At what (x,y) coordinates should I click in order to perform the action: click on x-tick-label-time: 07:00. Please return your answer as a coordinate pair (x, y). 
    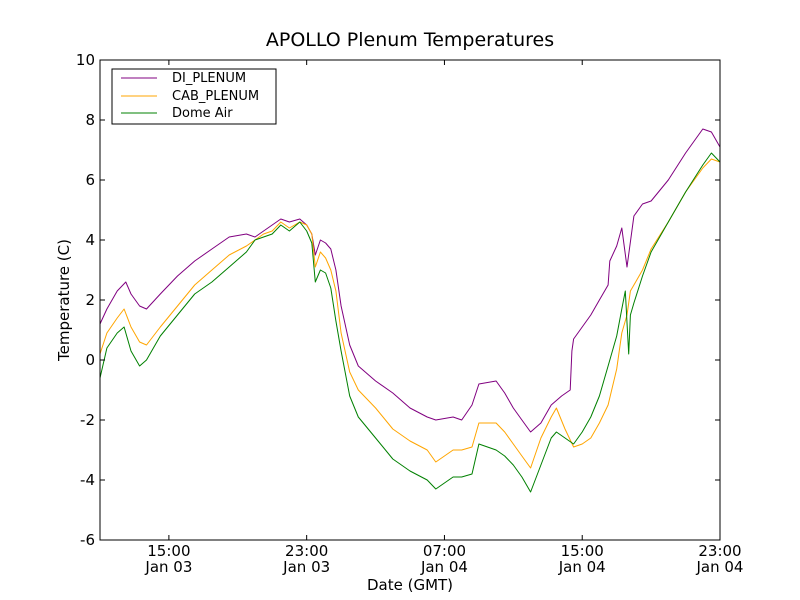
    Looking at the image, I should click on (444, 551).